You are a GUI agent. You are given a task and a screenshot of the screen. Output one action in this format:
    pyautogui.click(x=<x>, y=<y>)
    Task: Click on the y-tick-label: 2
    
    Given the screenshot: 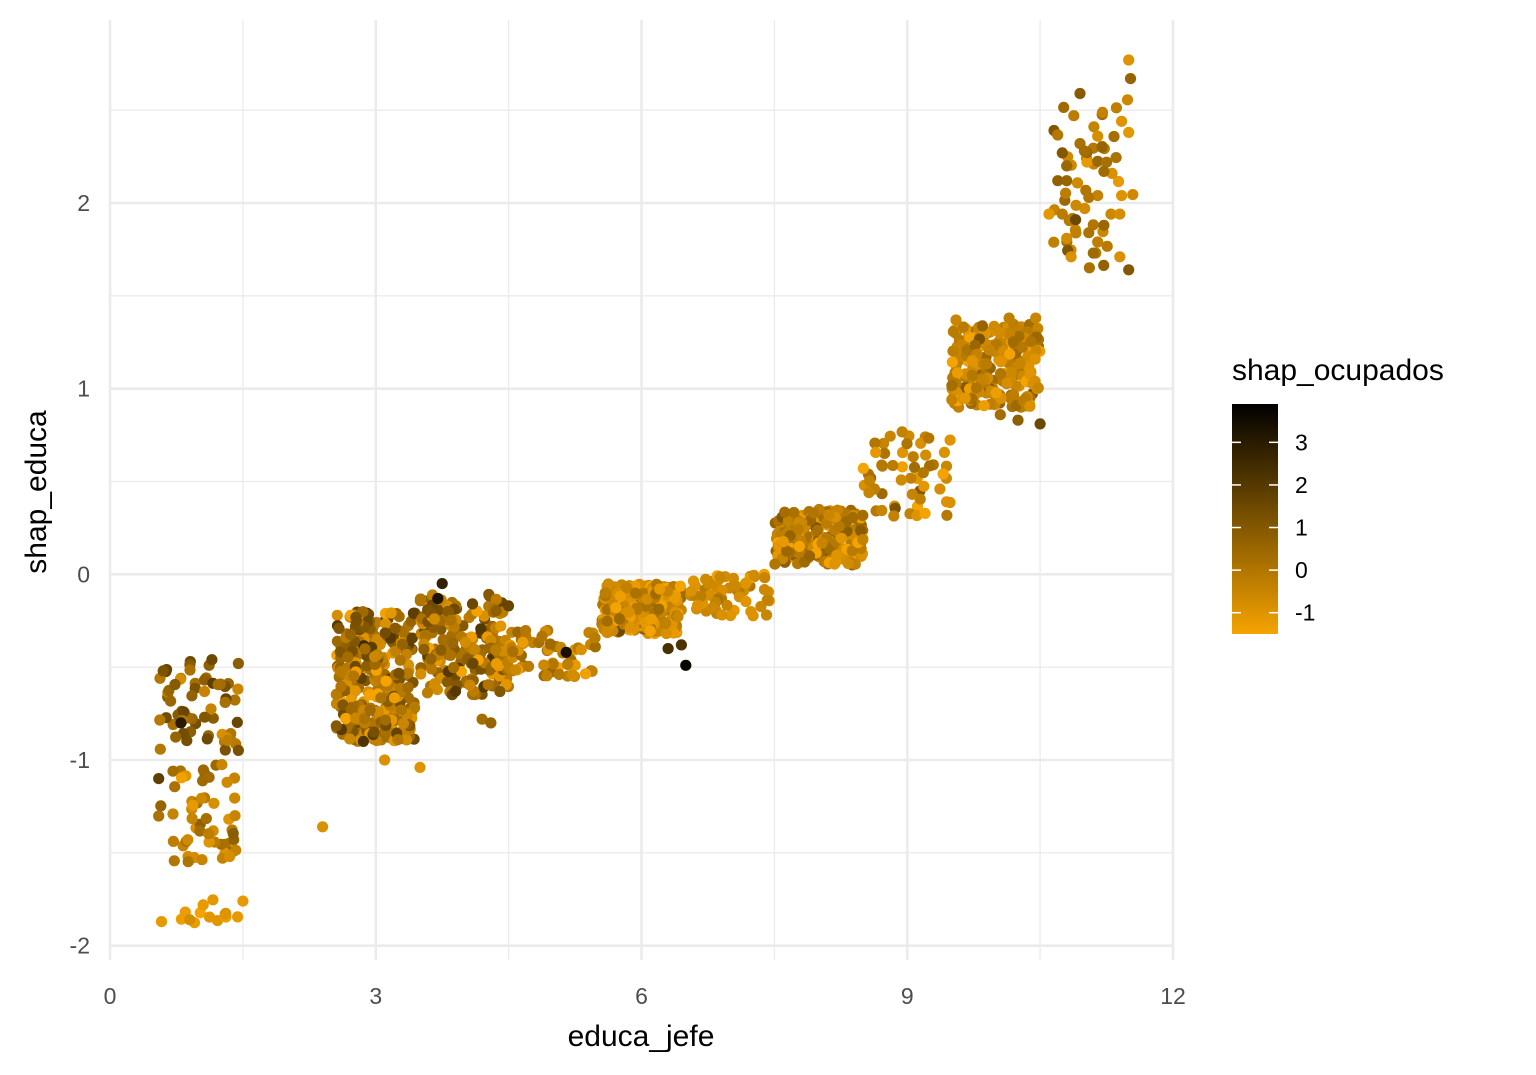 What is the action you would take?
    pyautogui.click(x=83, y=203)
    